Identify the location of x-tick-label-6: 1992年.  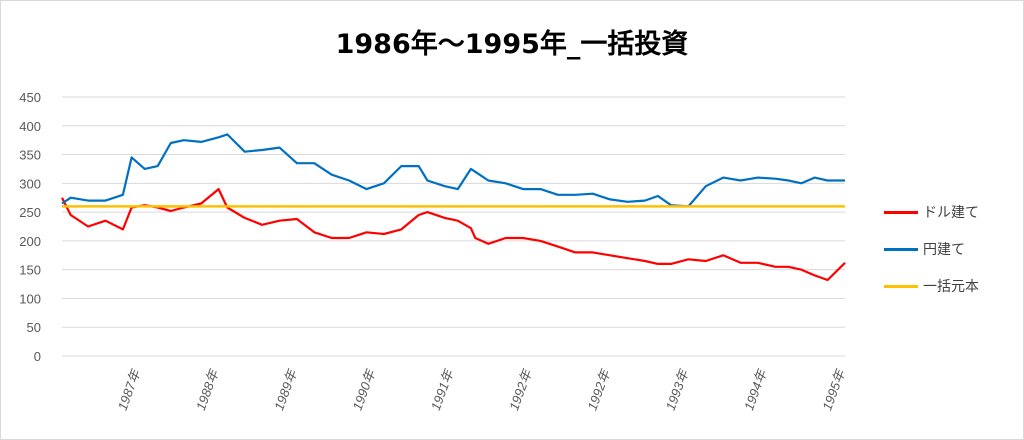
(598, 389).